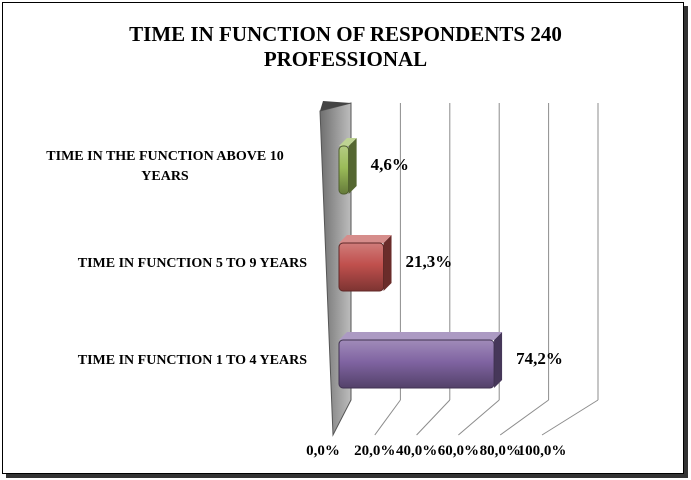 Image resolution: width=691 pixels, height=480 pixels. I want to click on category-label-0-line-0: TIME IN THE FUNCTION ABOVE 10, so click(164, 156).